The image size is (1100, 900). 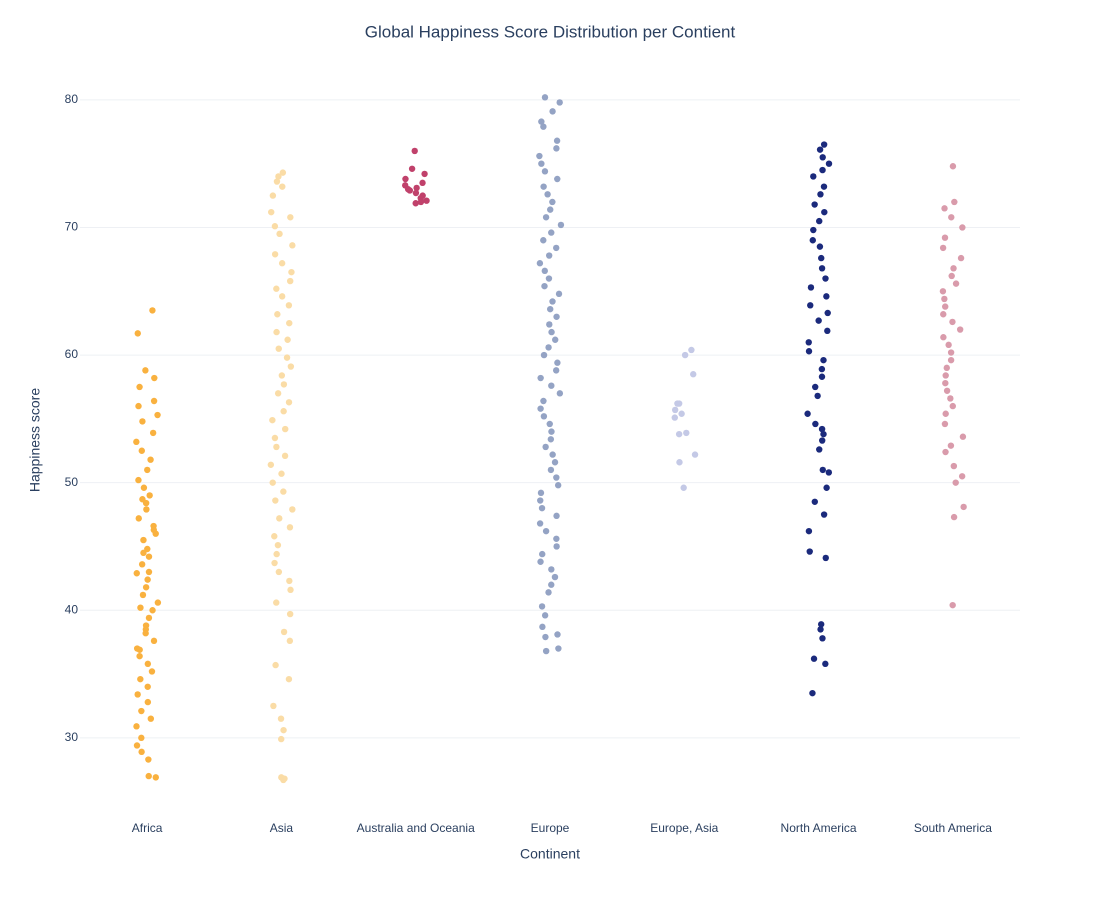 What do you see at coordinates (72, 609) in the screenshot?
I see `y-tick-label: 40` at bounding box center [72, 609].